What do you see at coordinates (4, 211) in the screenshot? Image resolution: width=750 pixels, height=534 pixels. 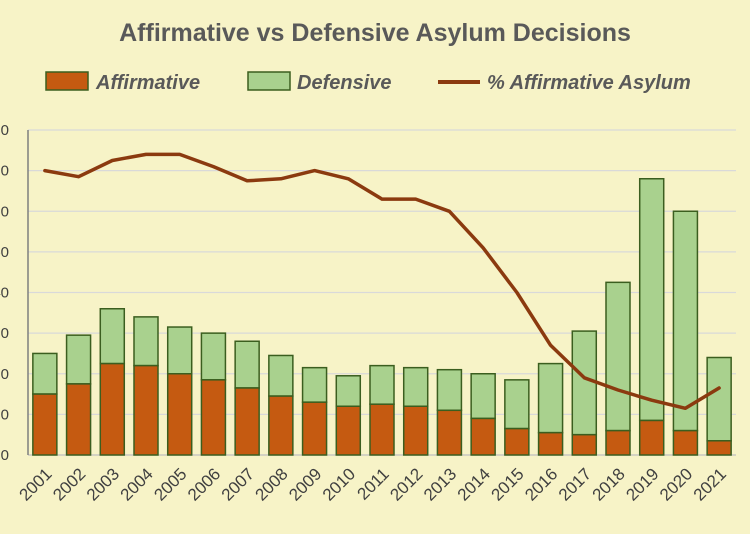 I see `y-tick-label: 60` at bounding box center [4, 211].